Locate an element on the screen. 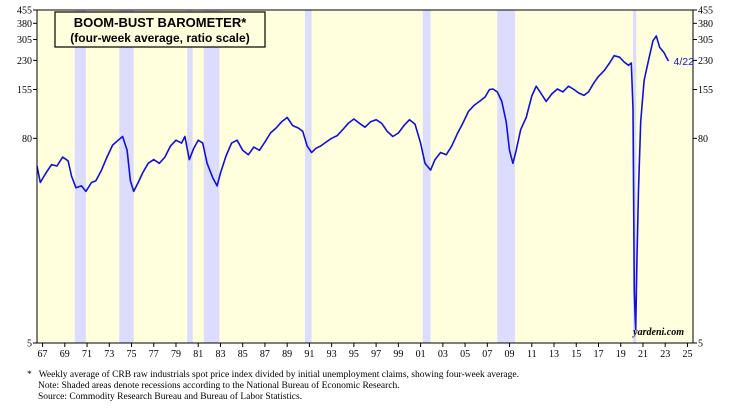  x-tick-label: 73 is located at coordinates (109, 354).